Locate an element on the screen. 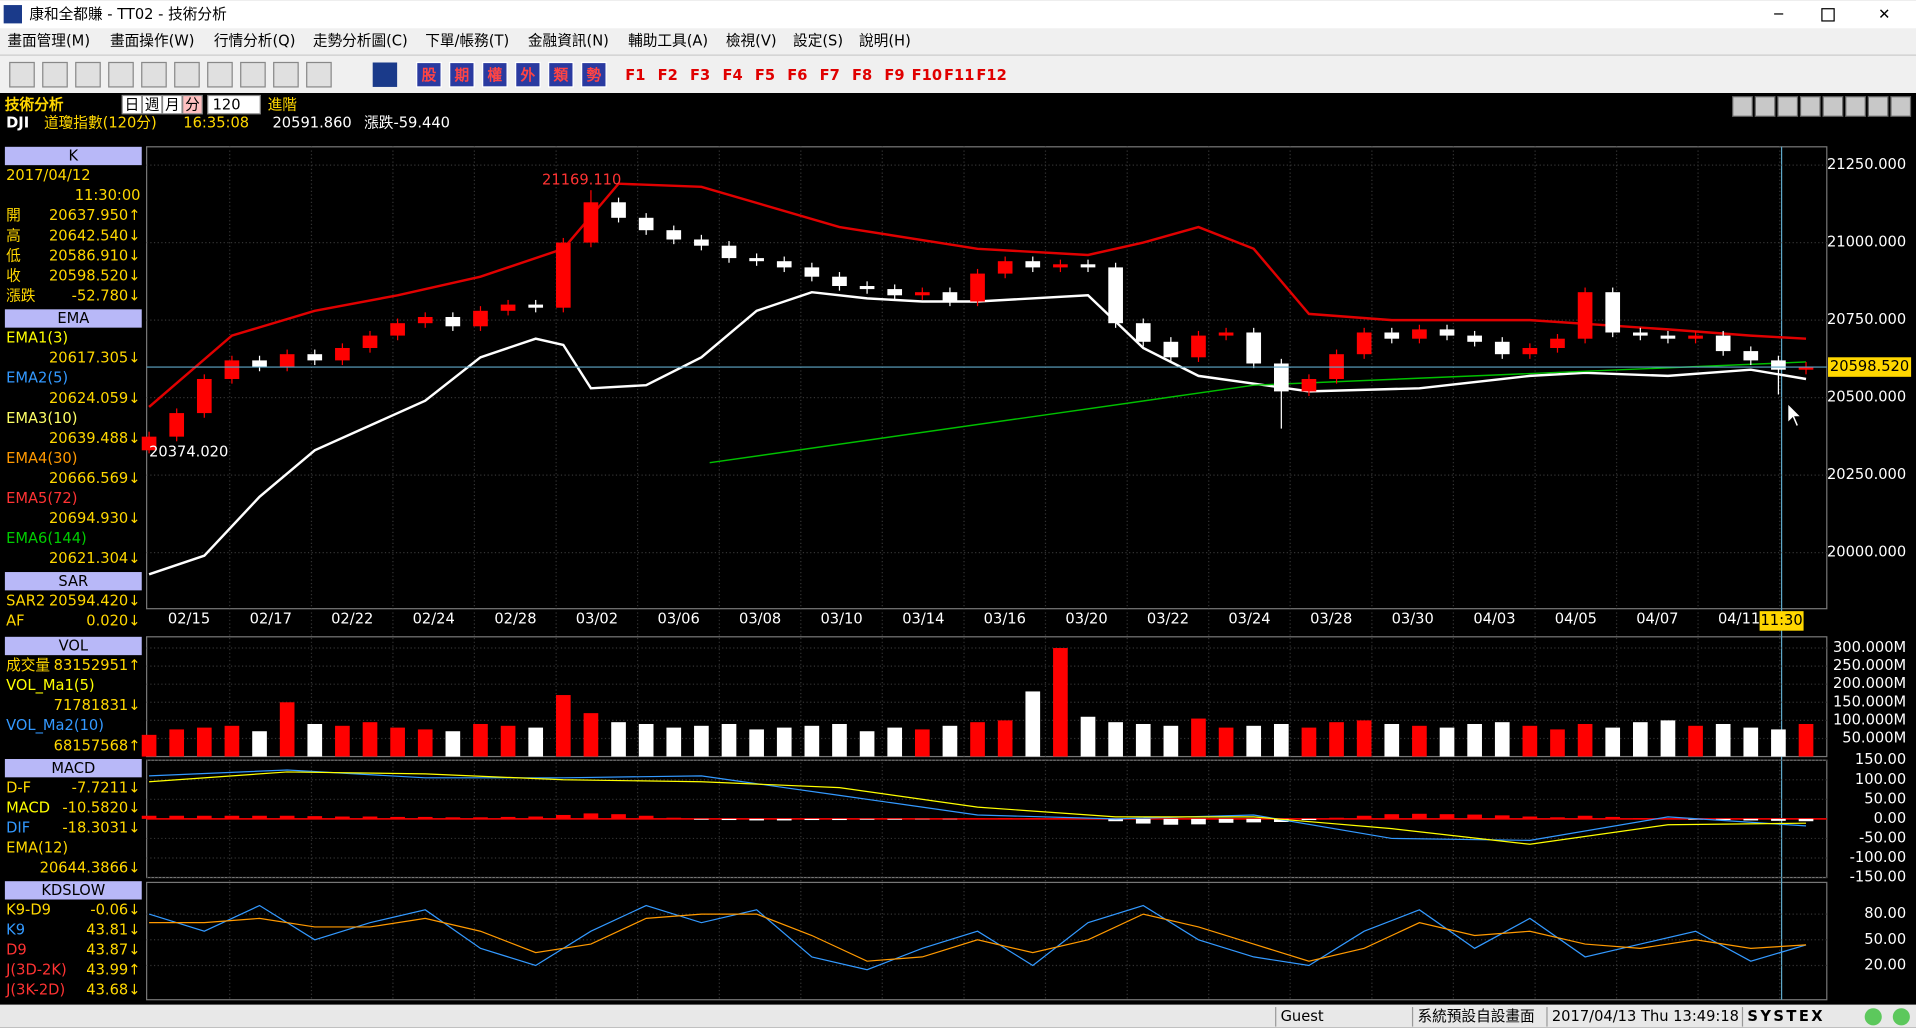 Image resolution: width=1916 pixels, height=1028 pixels. period-box is located at coordinates (234, 104).